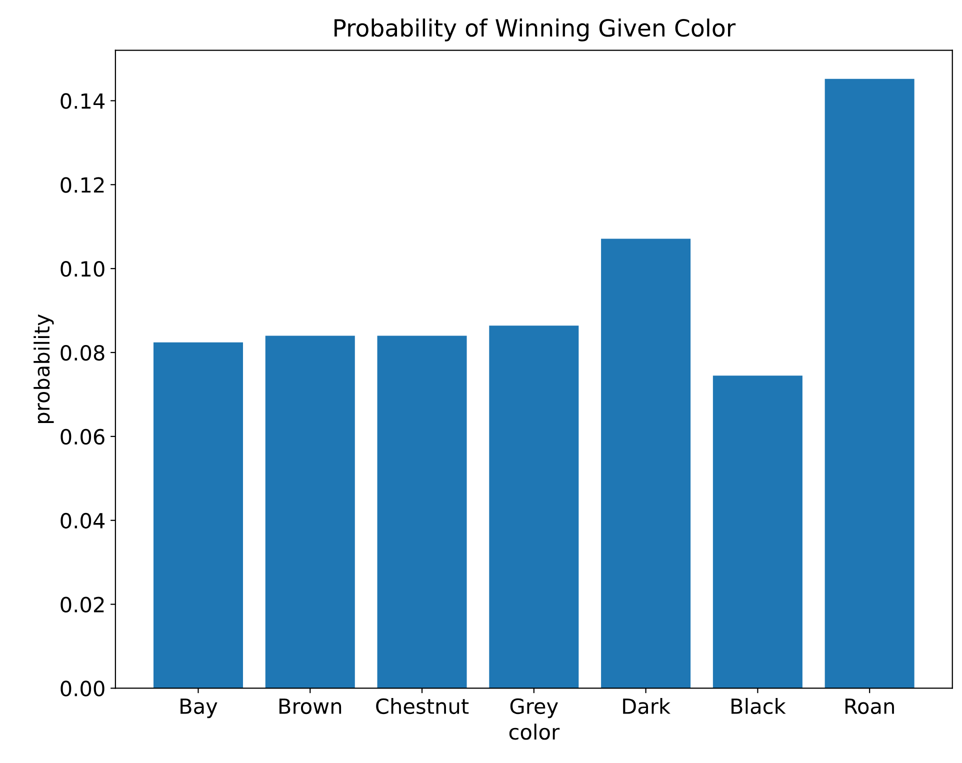 This screenshot has height=763, width=962. Describe the element at coordinates (534, 708) in the screenshot. I see `x-tick-label: Grey` at that location.